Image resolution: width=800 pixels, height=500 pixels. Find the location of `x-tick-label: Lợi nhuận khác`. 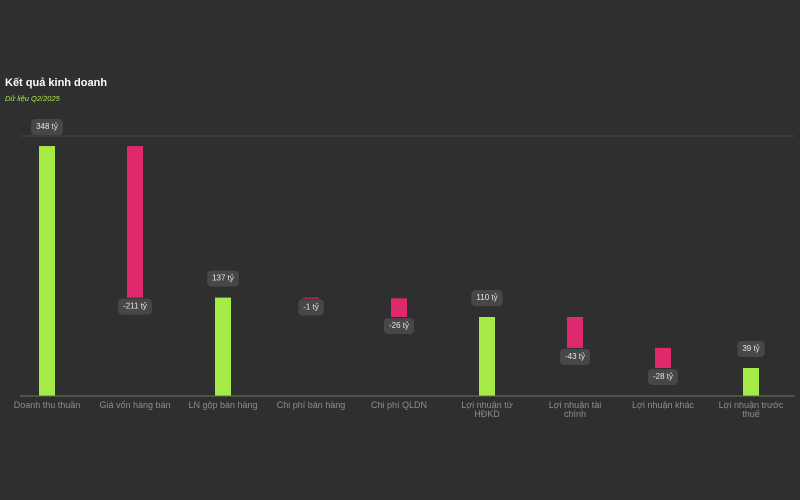

x-tick-label: Lợi nhuận khác is located at coordinates (663, 405).